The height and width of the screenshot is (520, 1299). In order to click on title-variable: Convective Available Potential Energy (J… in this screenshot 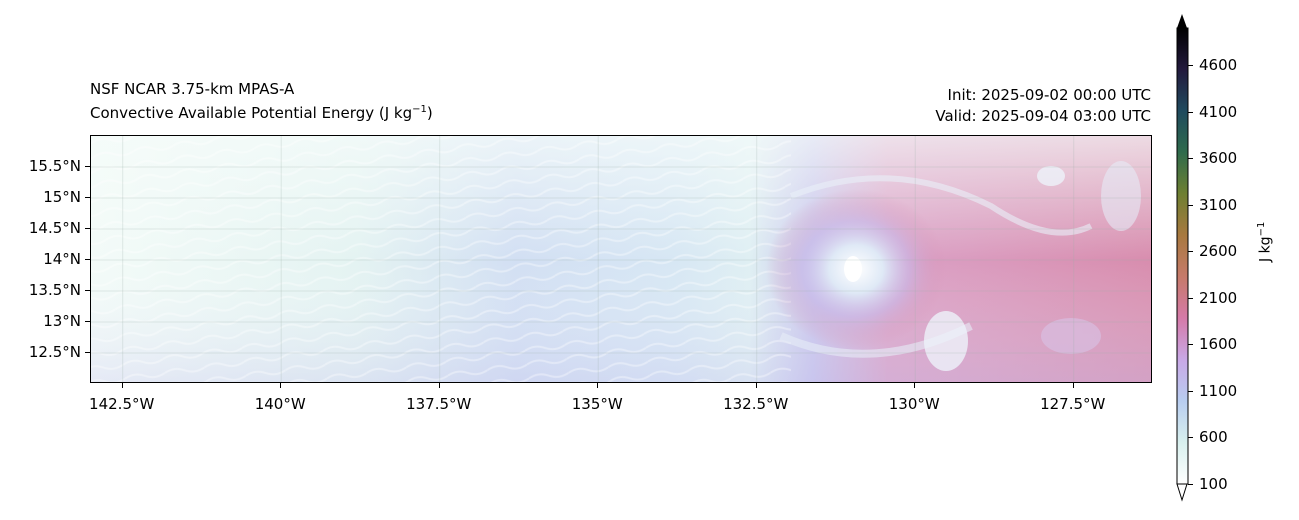, I will do `click(261, 113)`.